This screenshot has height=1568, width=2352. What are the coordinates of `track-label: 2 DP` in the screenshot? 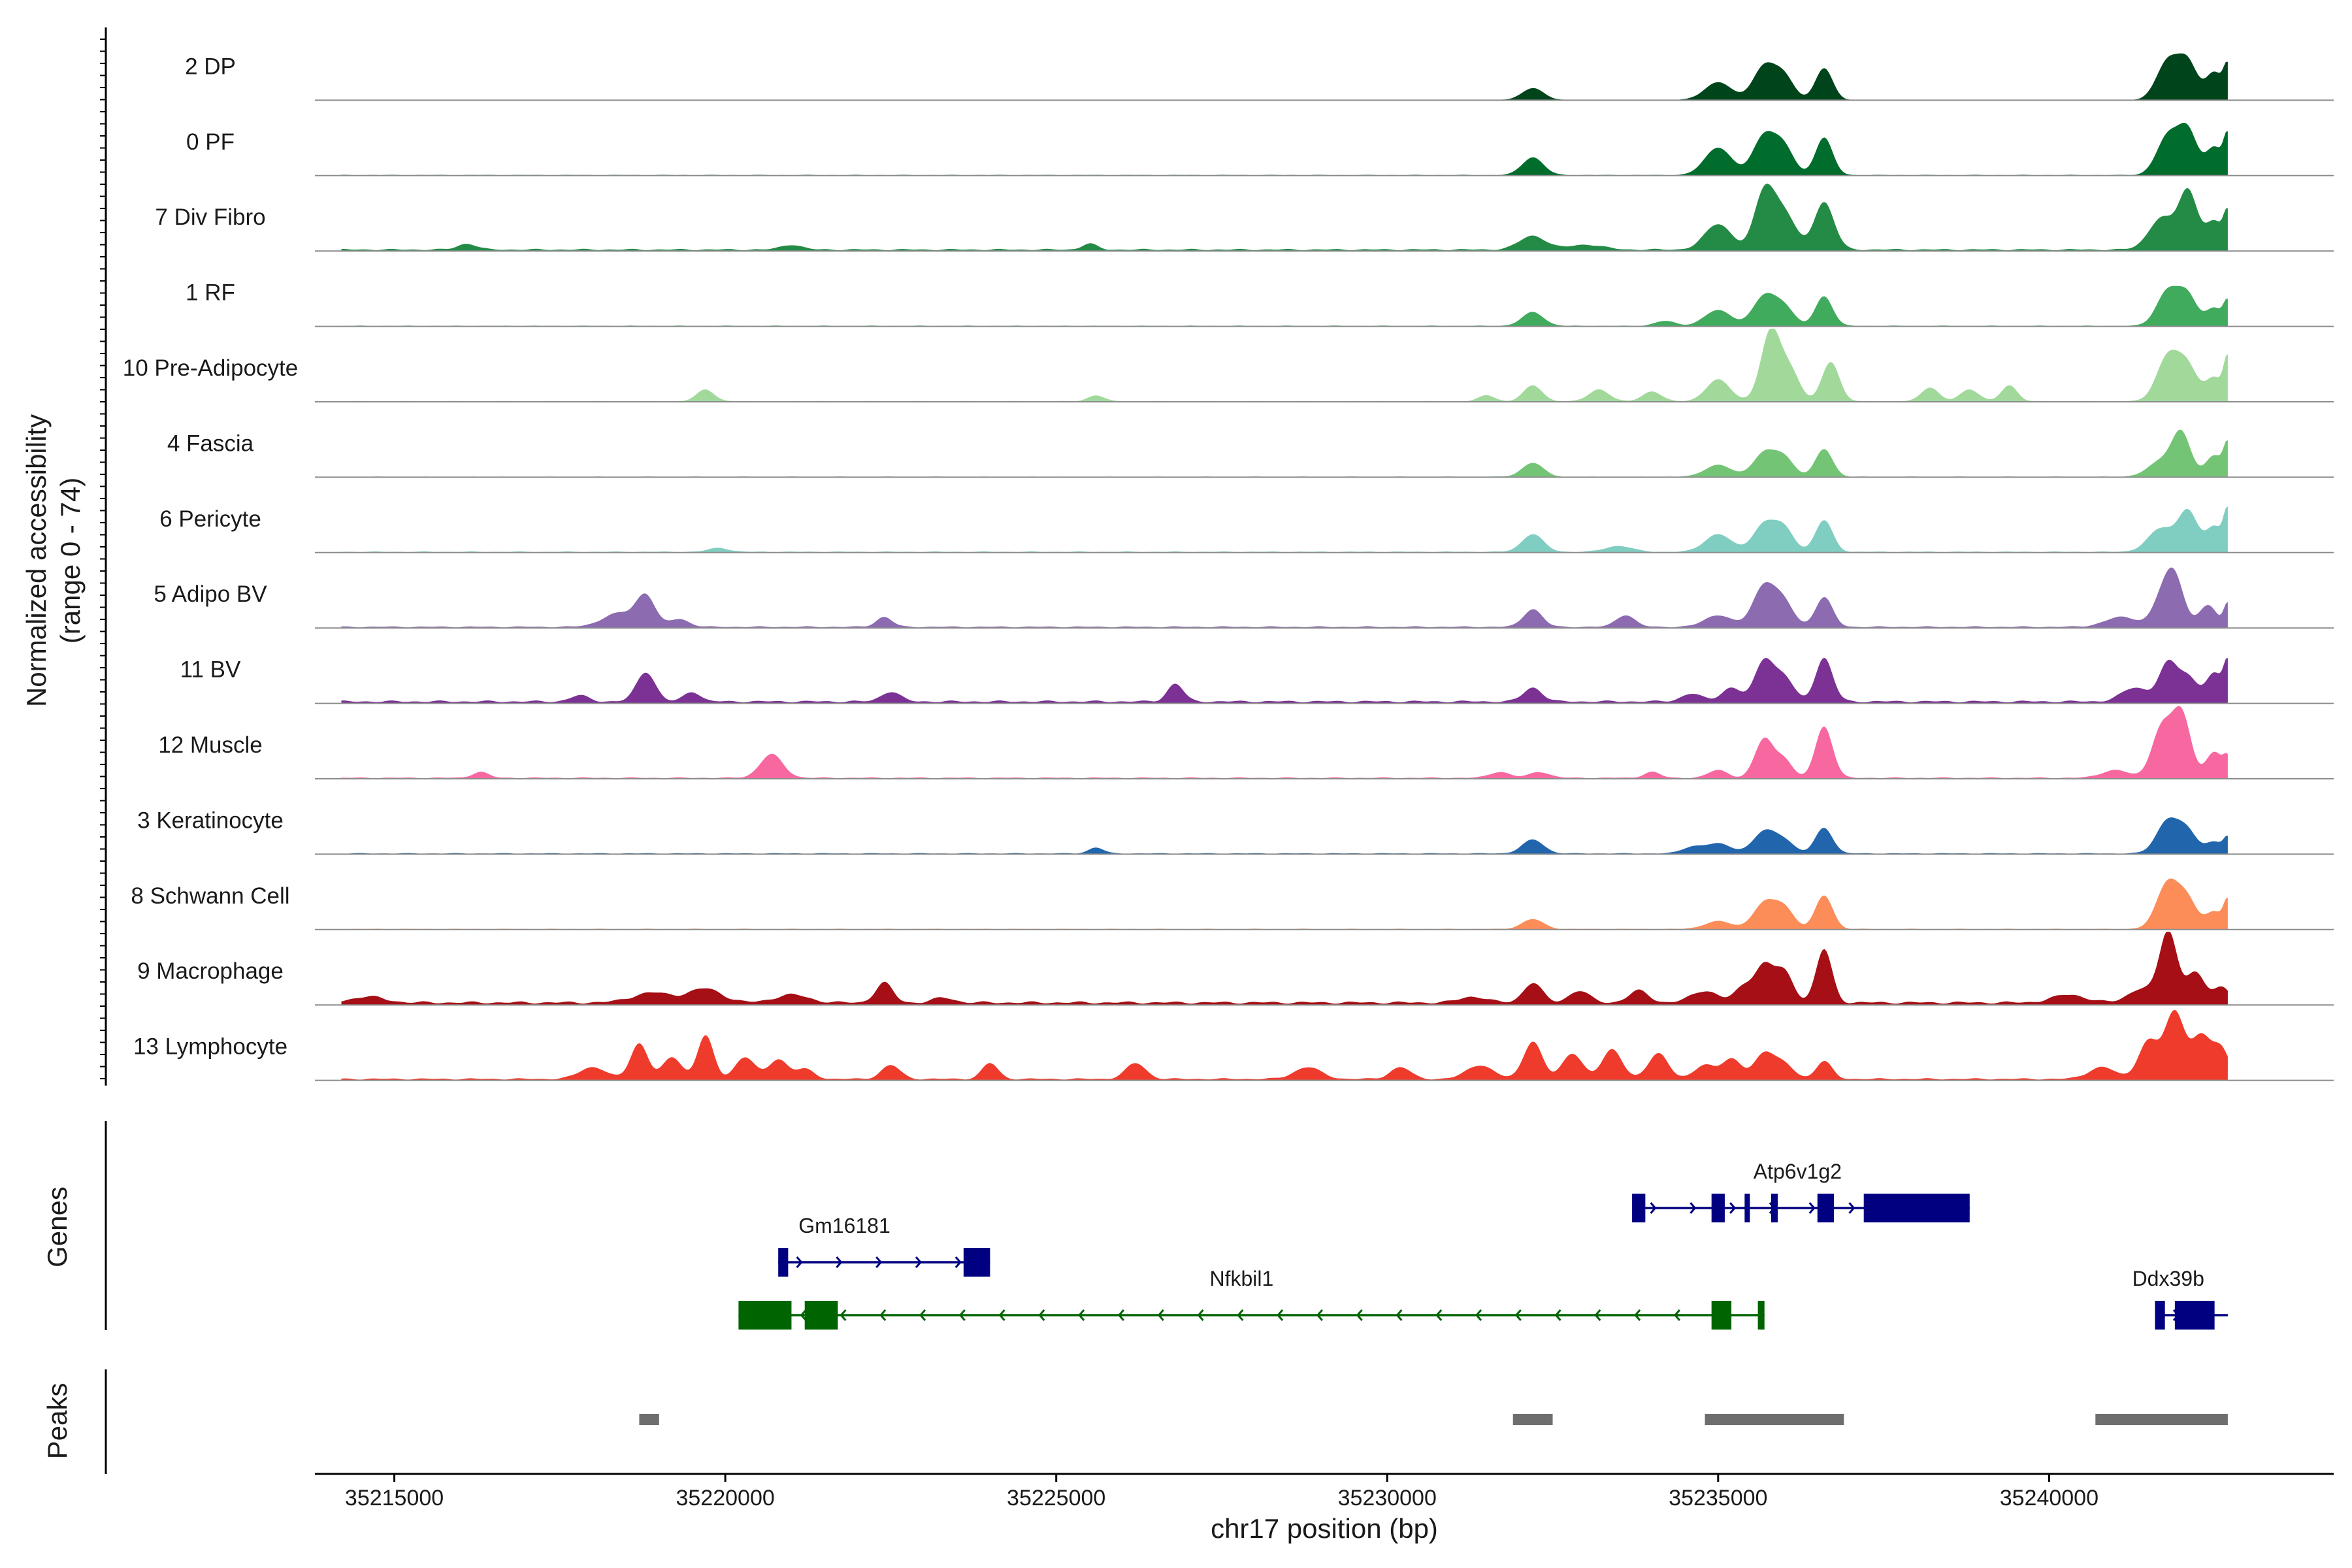 It's located at (210, 66).